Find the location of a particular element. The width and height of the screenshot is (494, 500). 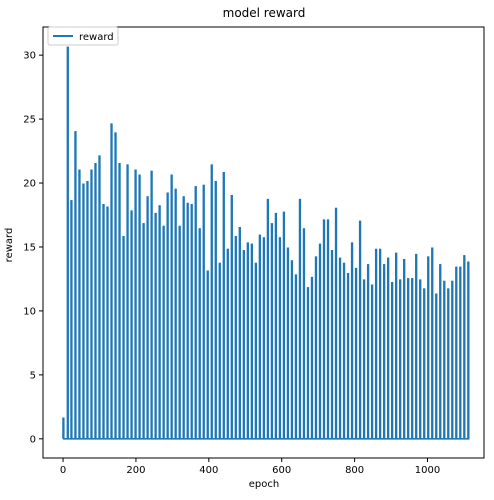

y-axis-ticks: 0 5 10 15 20 25 30 is located at coordinates (33, 248).